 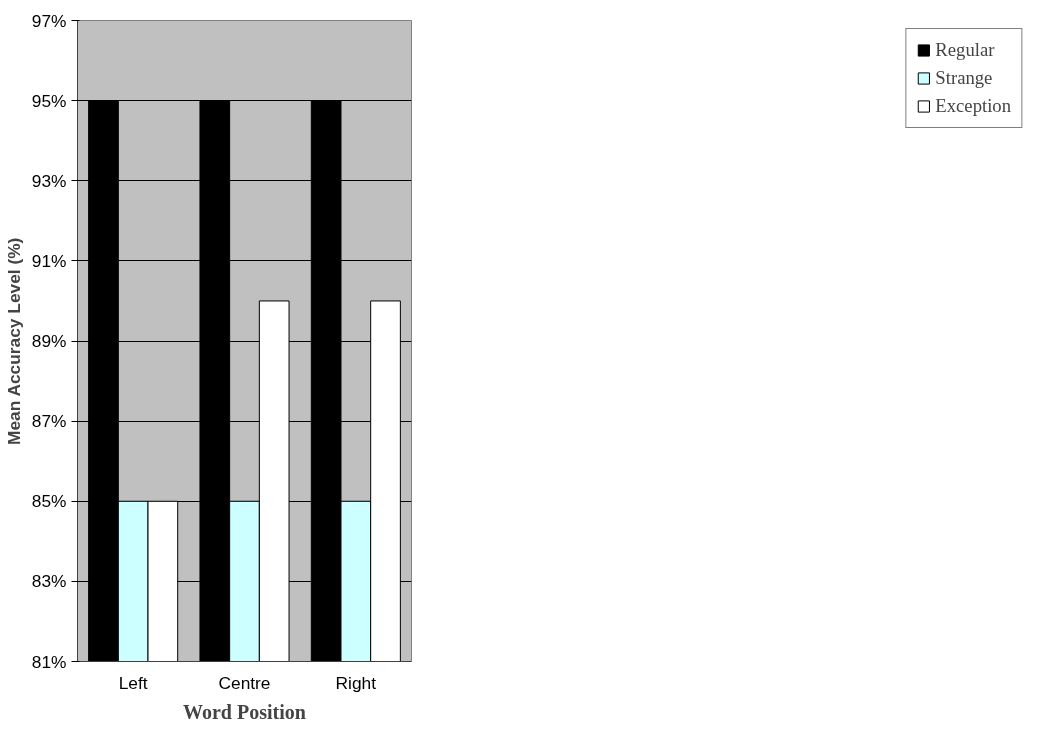 I want to click on y-tick-label: 91%, so click(x=49, y=260).